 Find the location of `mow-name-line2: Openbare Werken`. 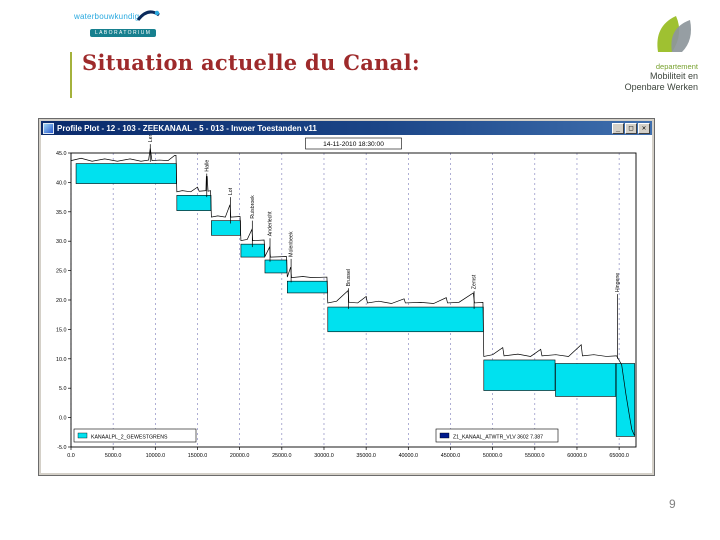

mow-name-line2: Openbare Werken is located at coordinates (661, 86).